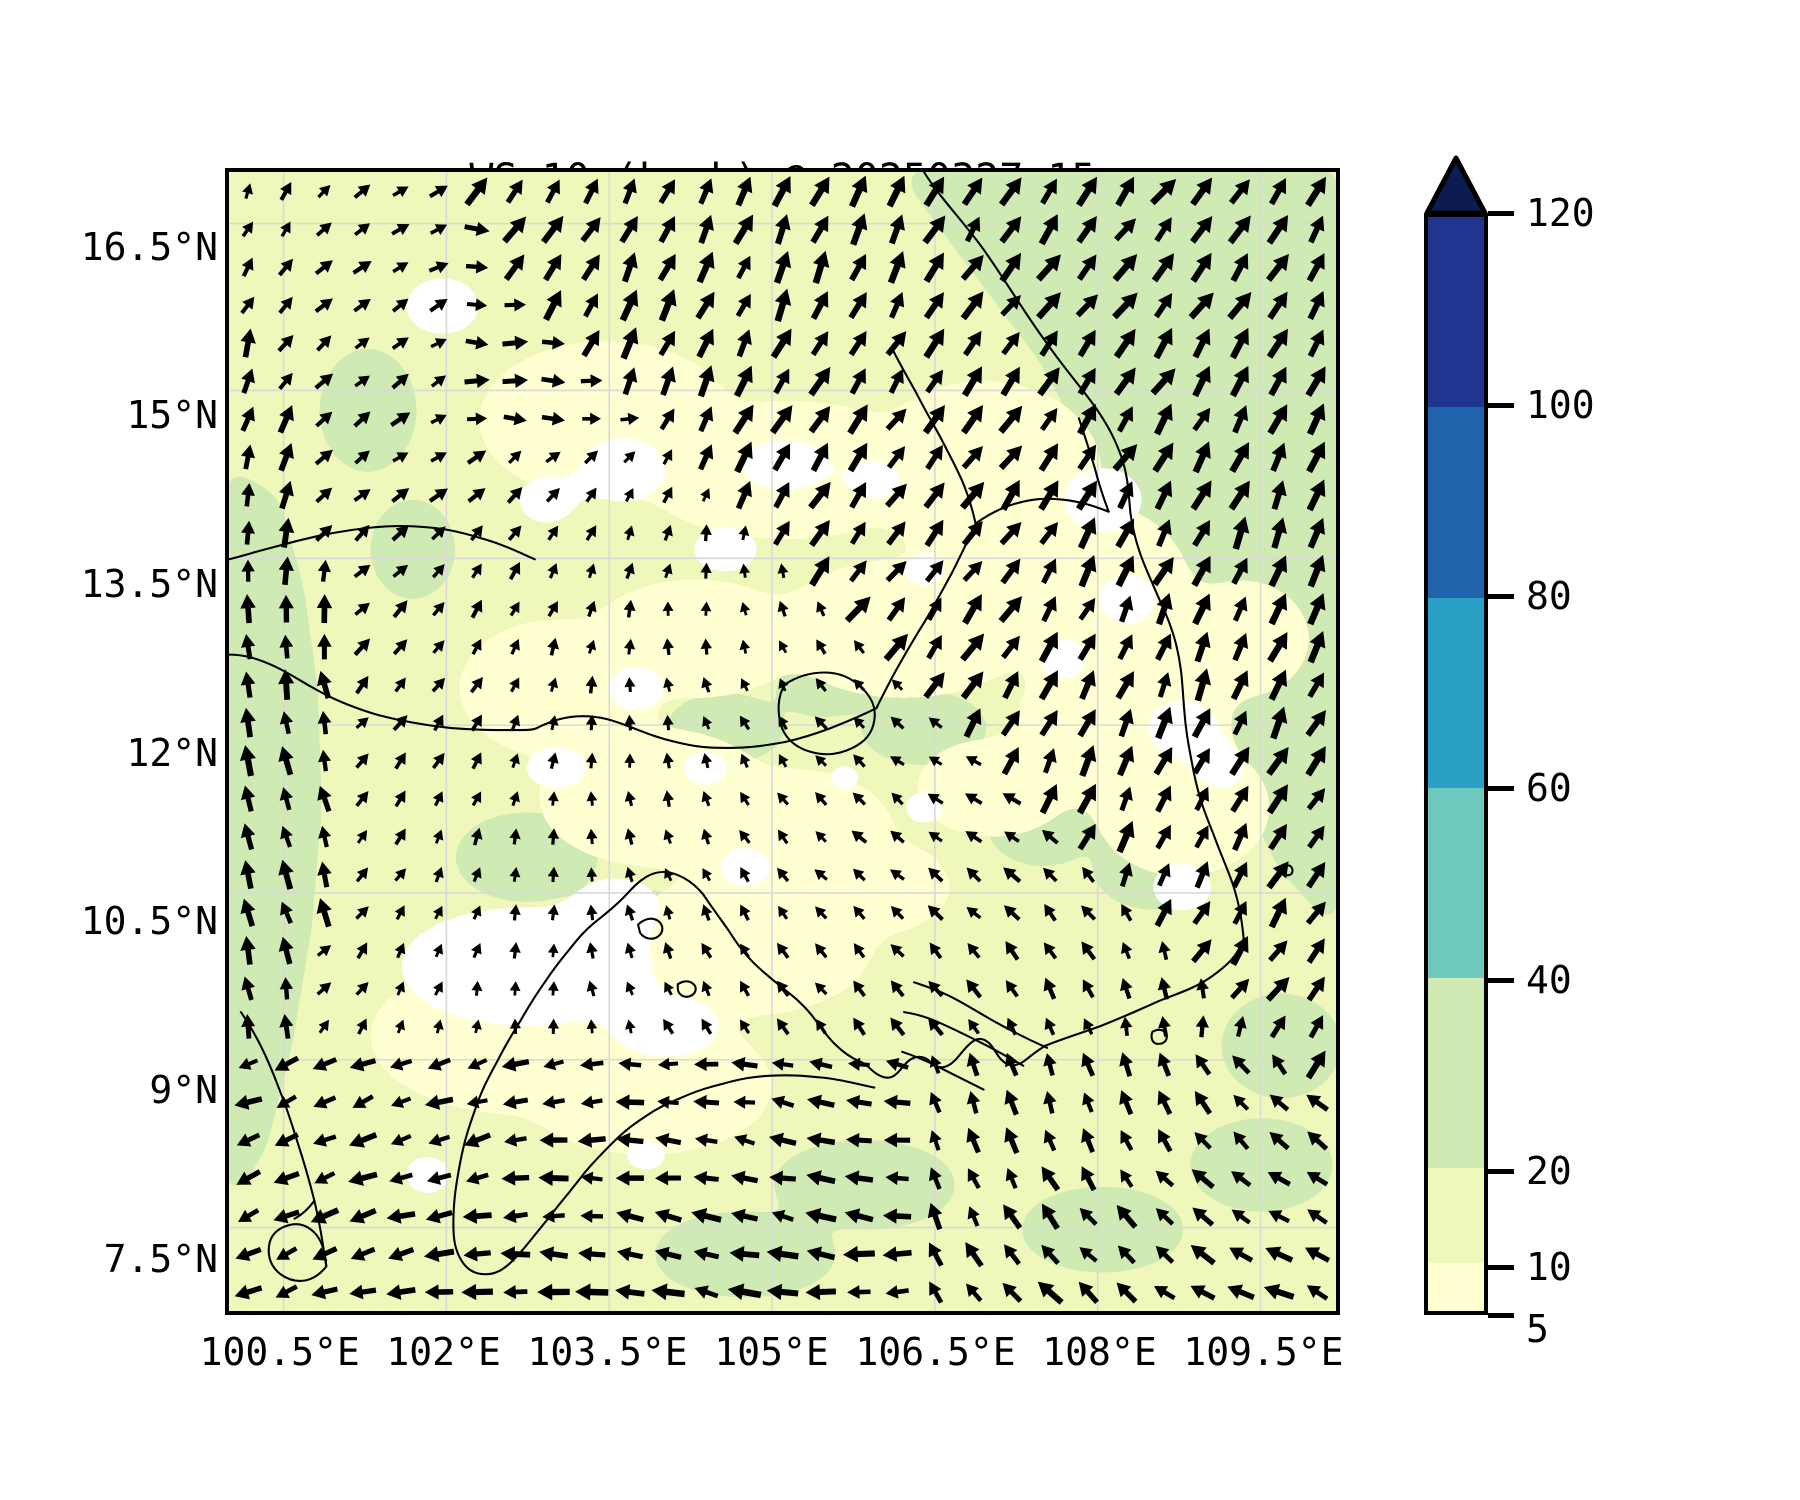 The image size is (1800, 1500). I want to click on colorbar: 5 10 20 40 60 80 100 120, so click(1509, 753).